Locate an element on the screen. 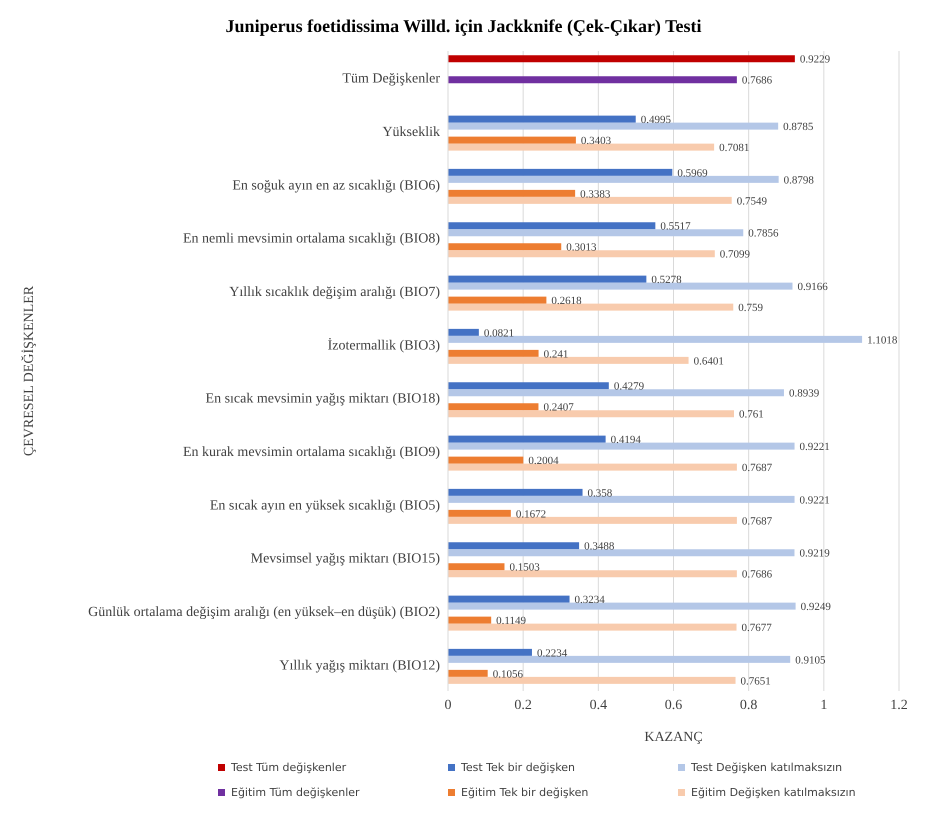  legend-label: Test Tek bir değişken is located at coordinates (518, 767).